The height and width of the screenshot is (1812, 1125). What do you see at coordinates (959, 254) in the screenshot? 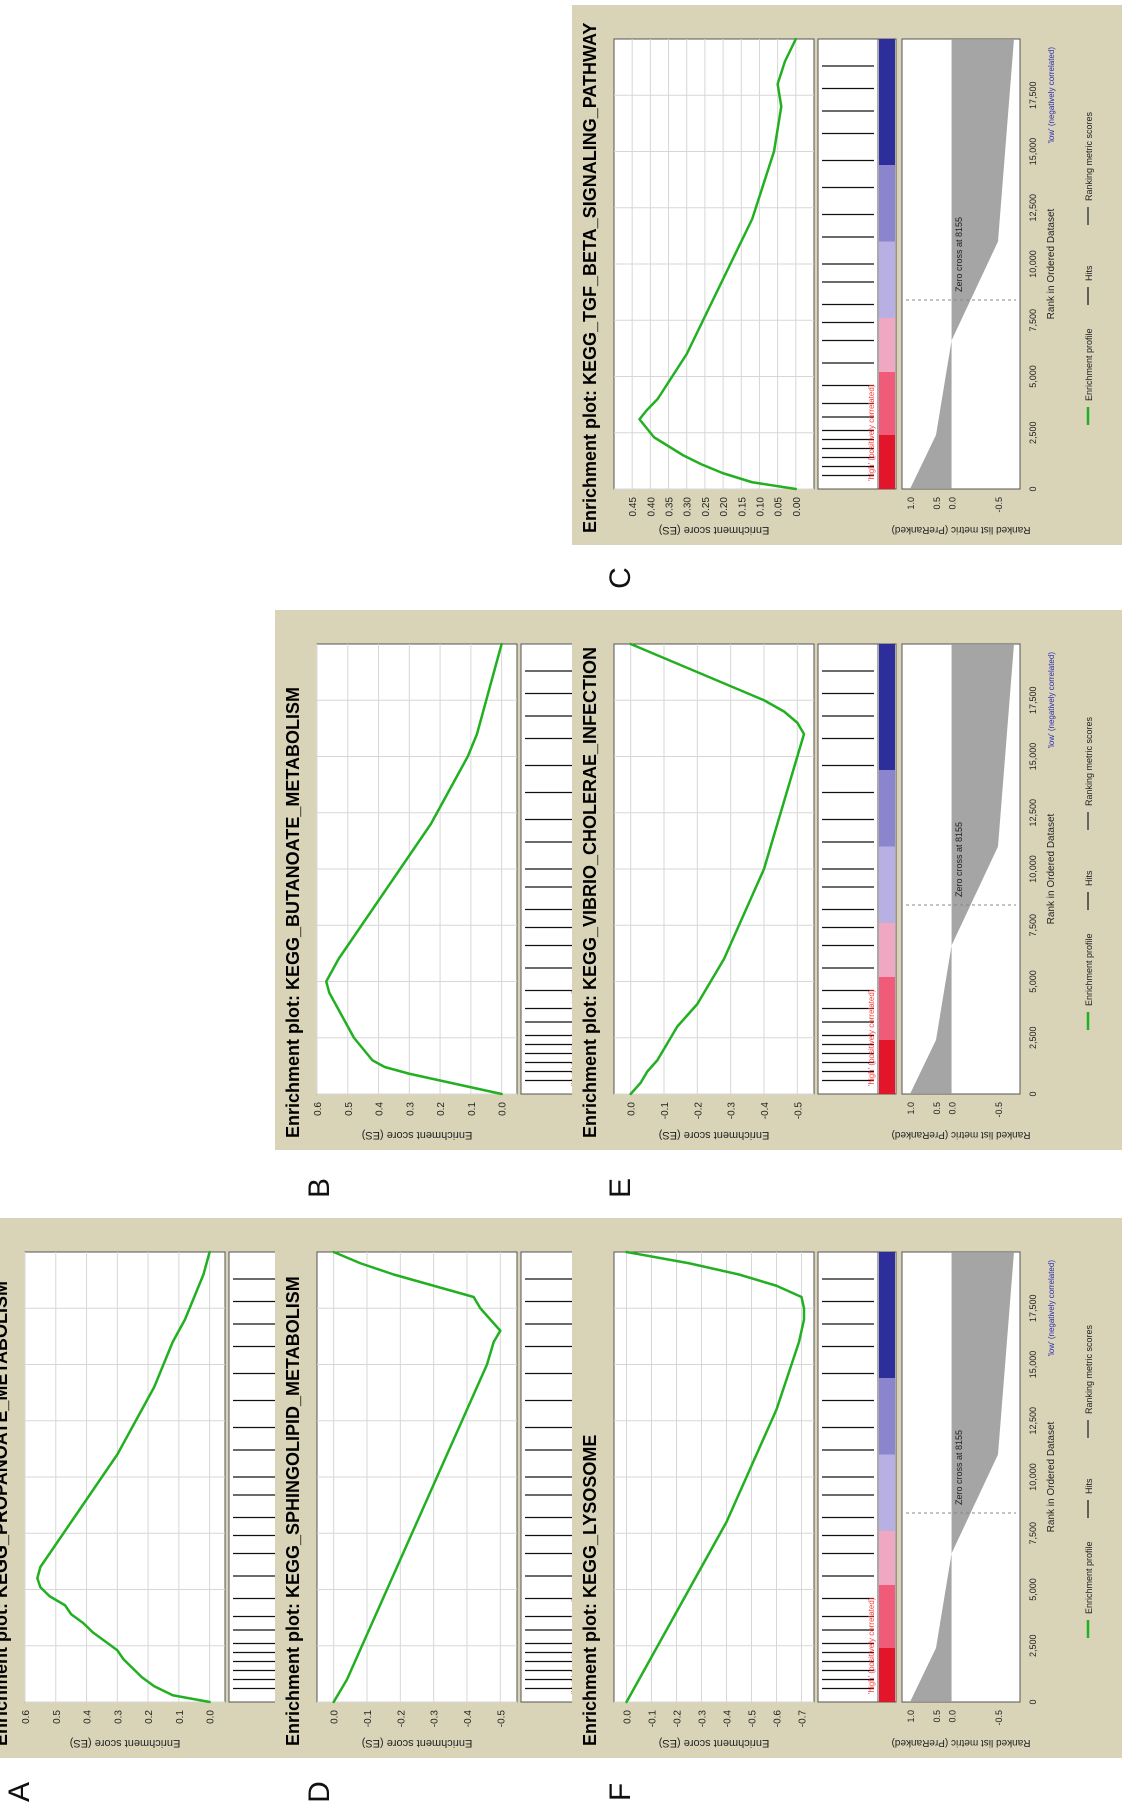
I see `zero-cross-label: Zero cross at 8155` at bounding box center [959, 254].